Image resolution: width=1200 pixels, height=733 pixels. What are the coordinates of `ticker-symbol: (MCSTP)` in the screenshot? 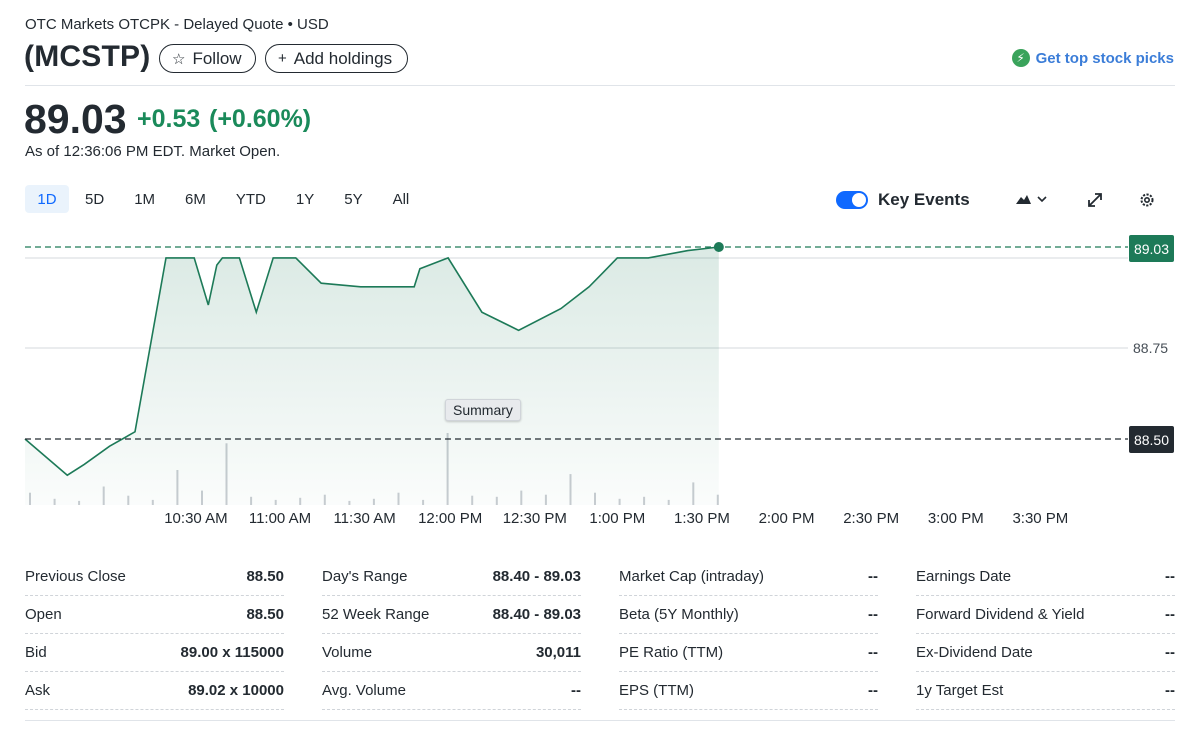 It's located at (87, 56).